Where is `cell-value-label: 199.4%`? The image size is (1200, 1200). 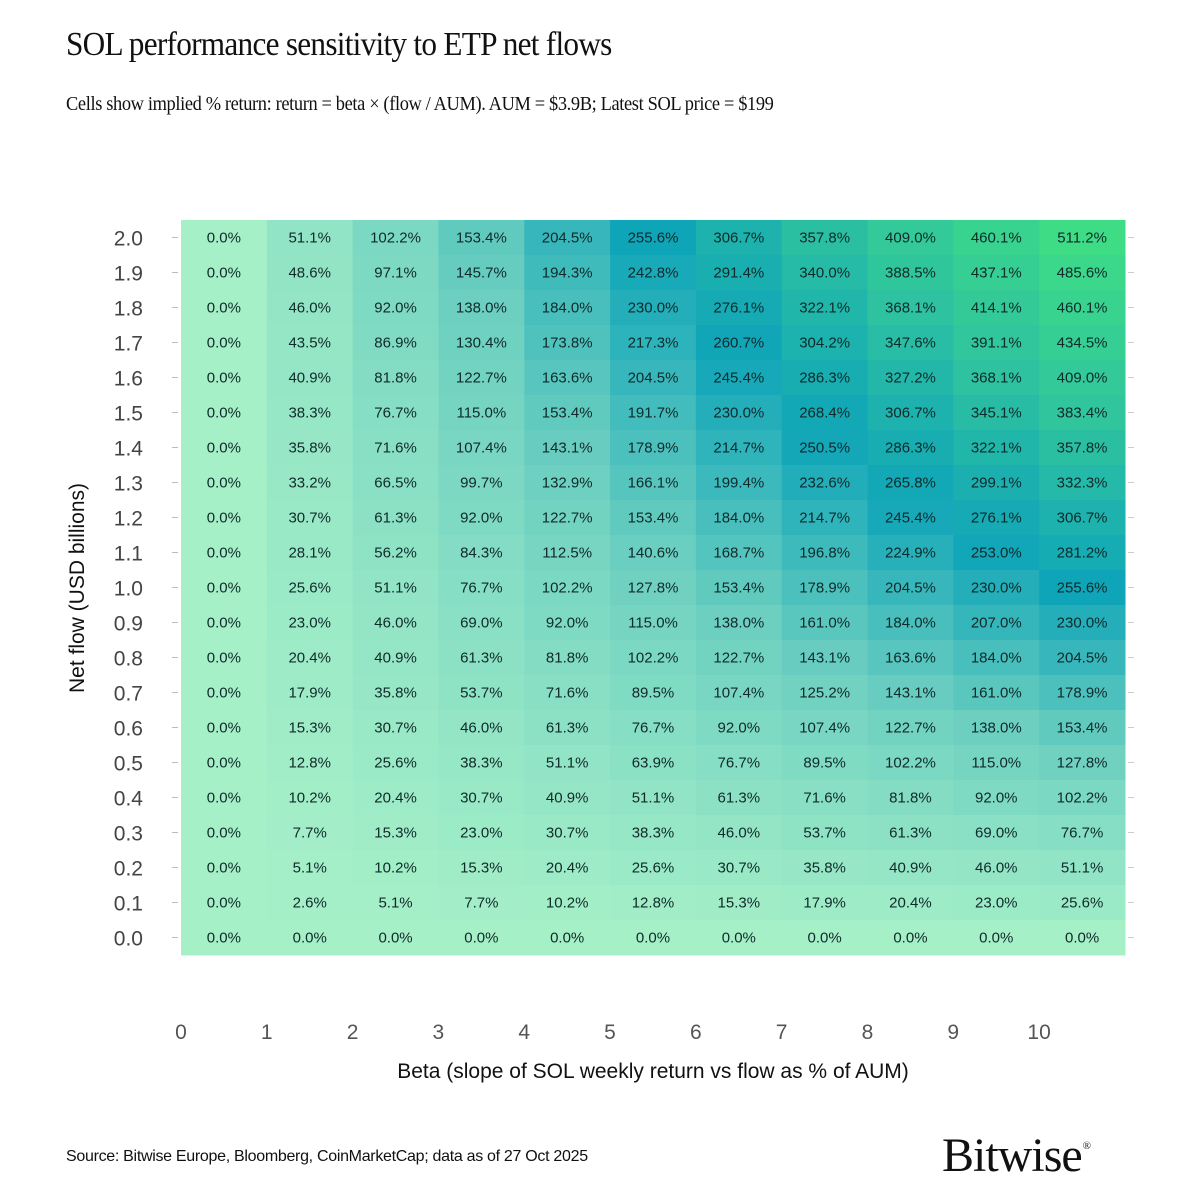 cell-value-label: 199.4% is located at coordinates (738, 483).